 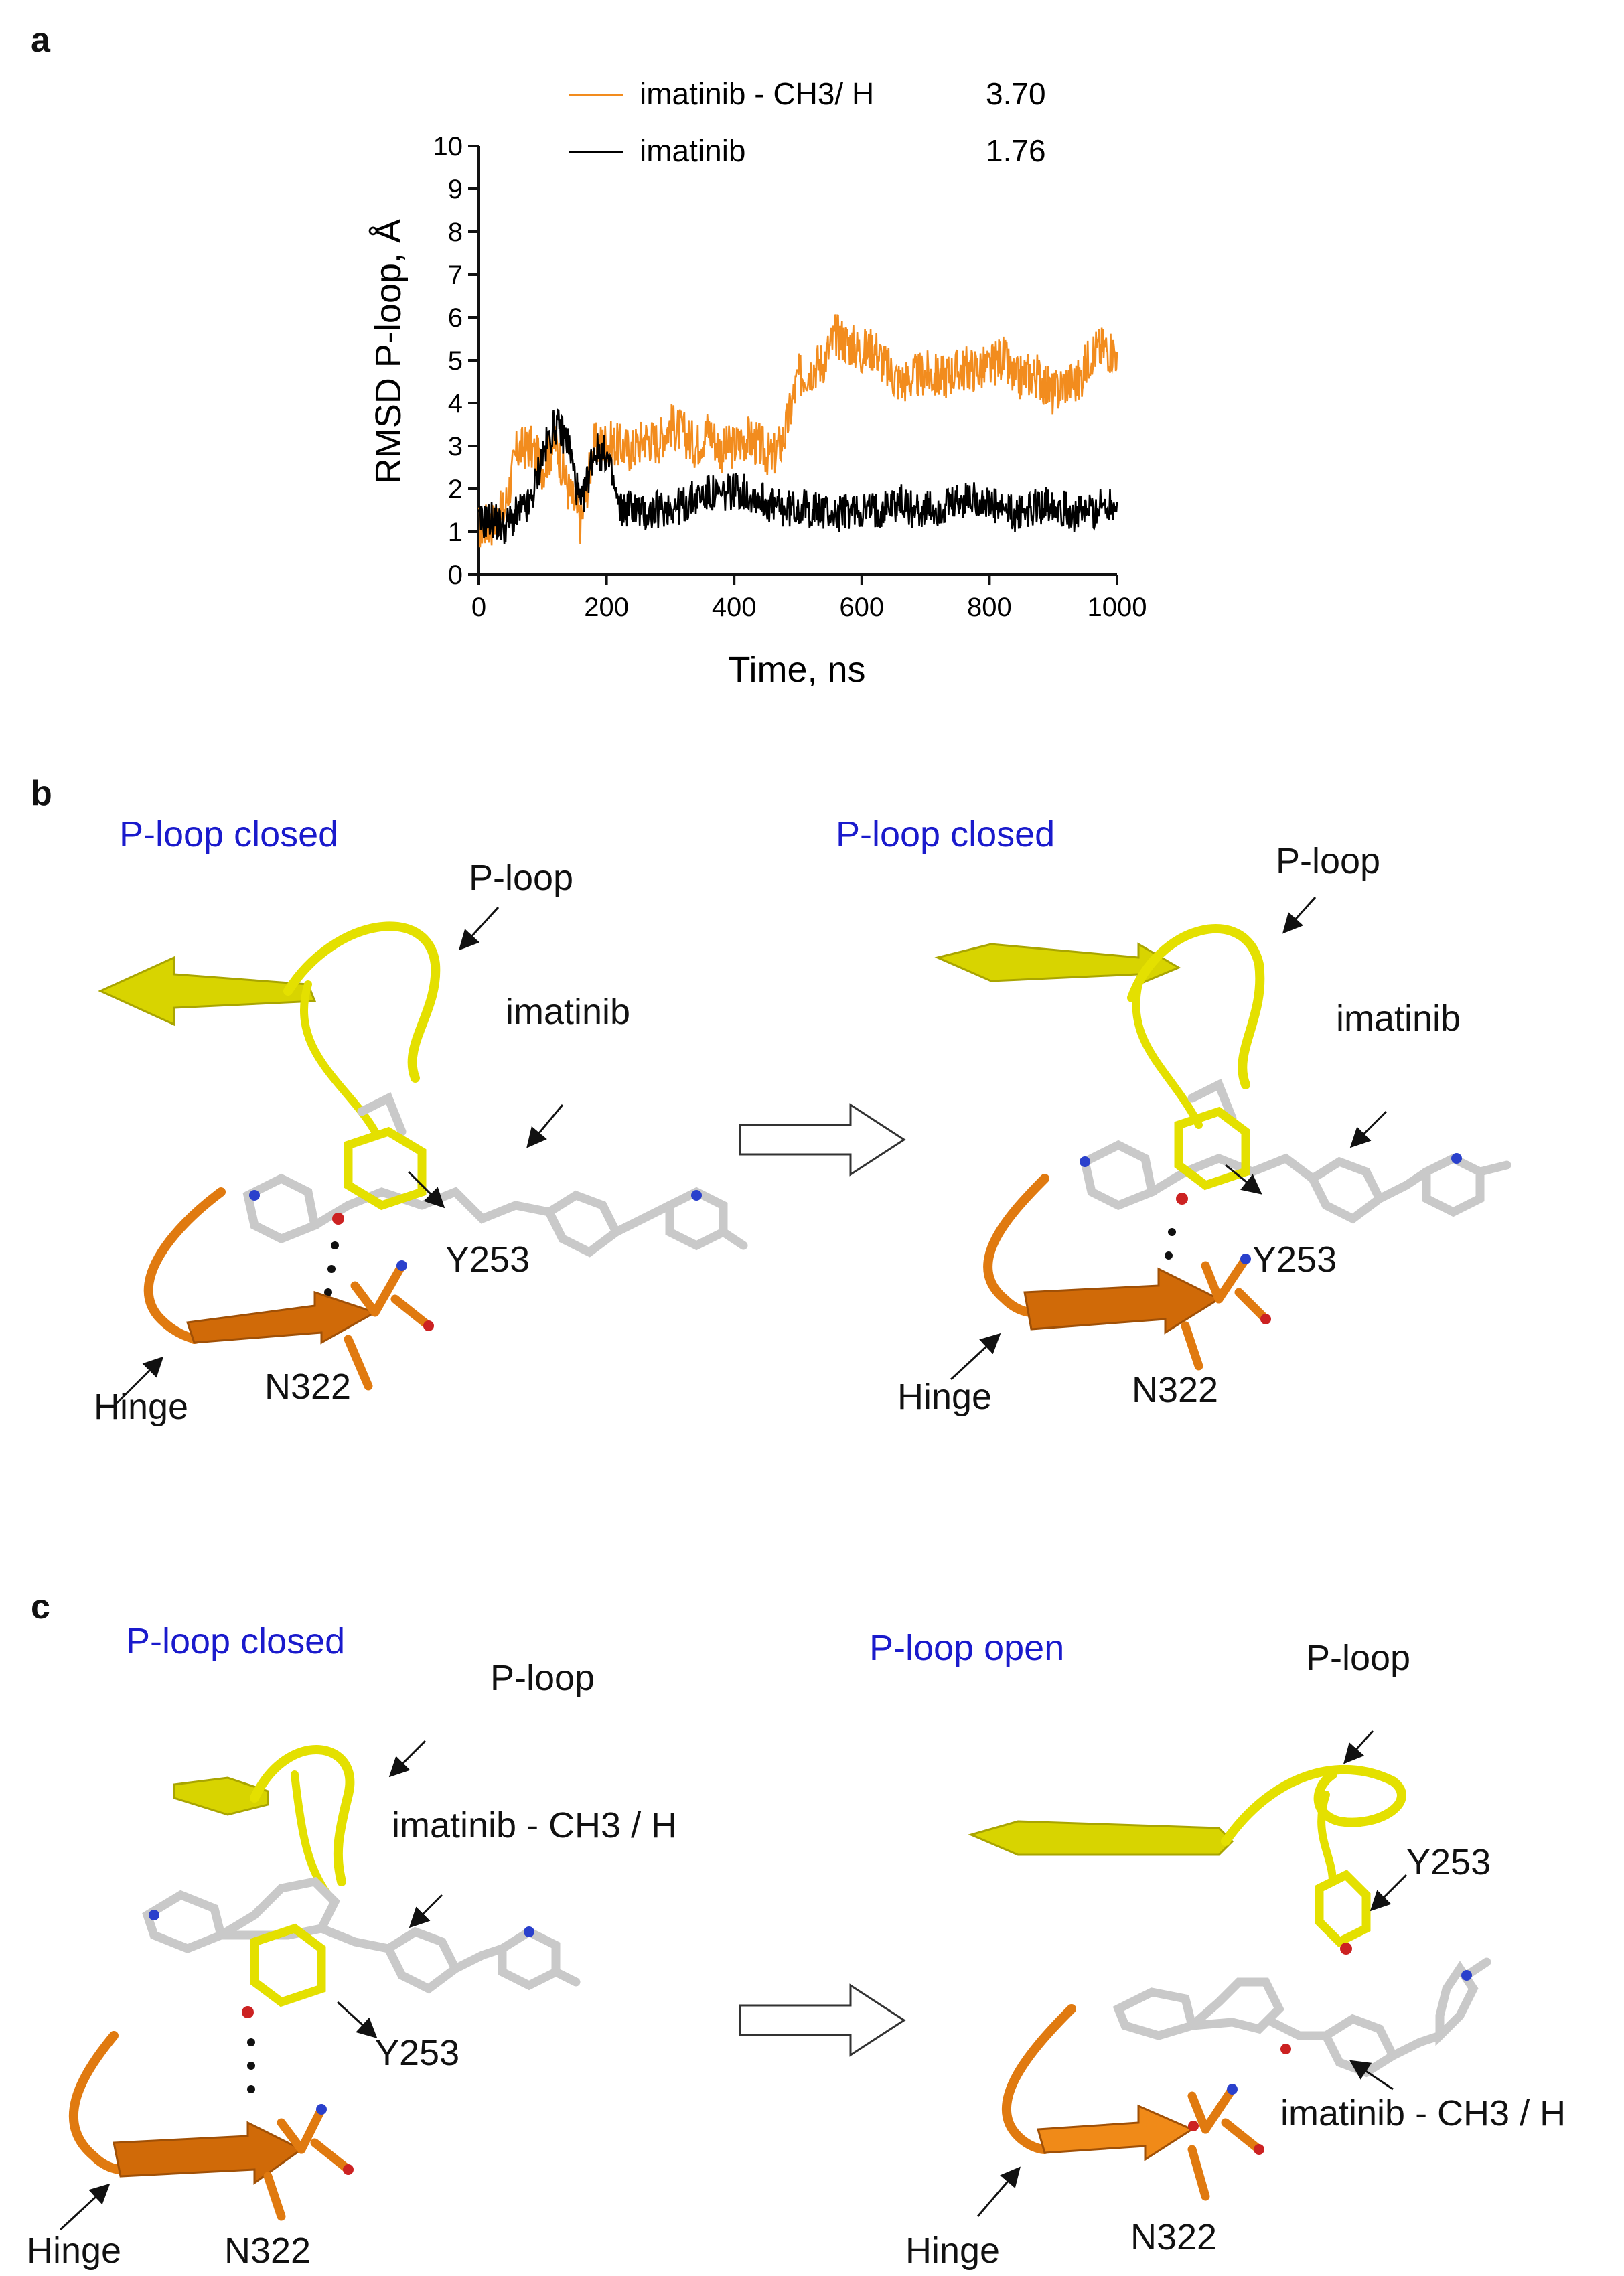 What do you see at coordinates (796, 670) in the screenshot?
I see `x-axis-label: Time, ns` at bounding box center [796, 670].